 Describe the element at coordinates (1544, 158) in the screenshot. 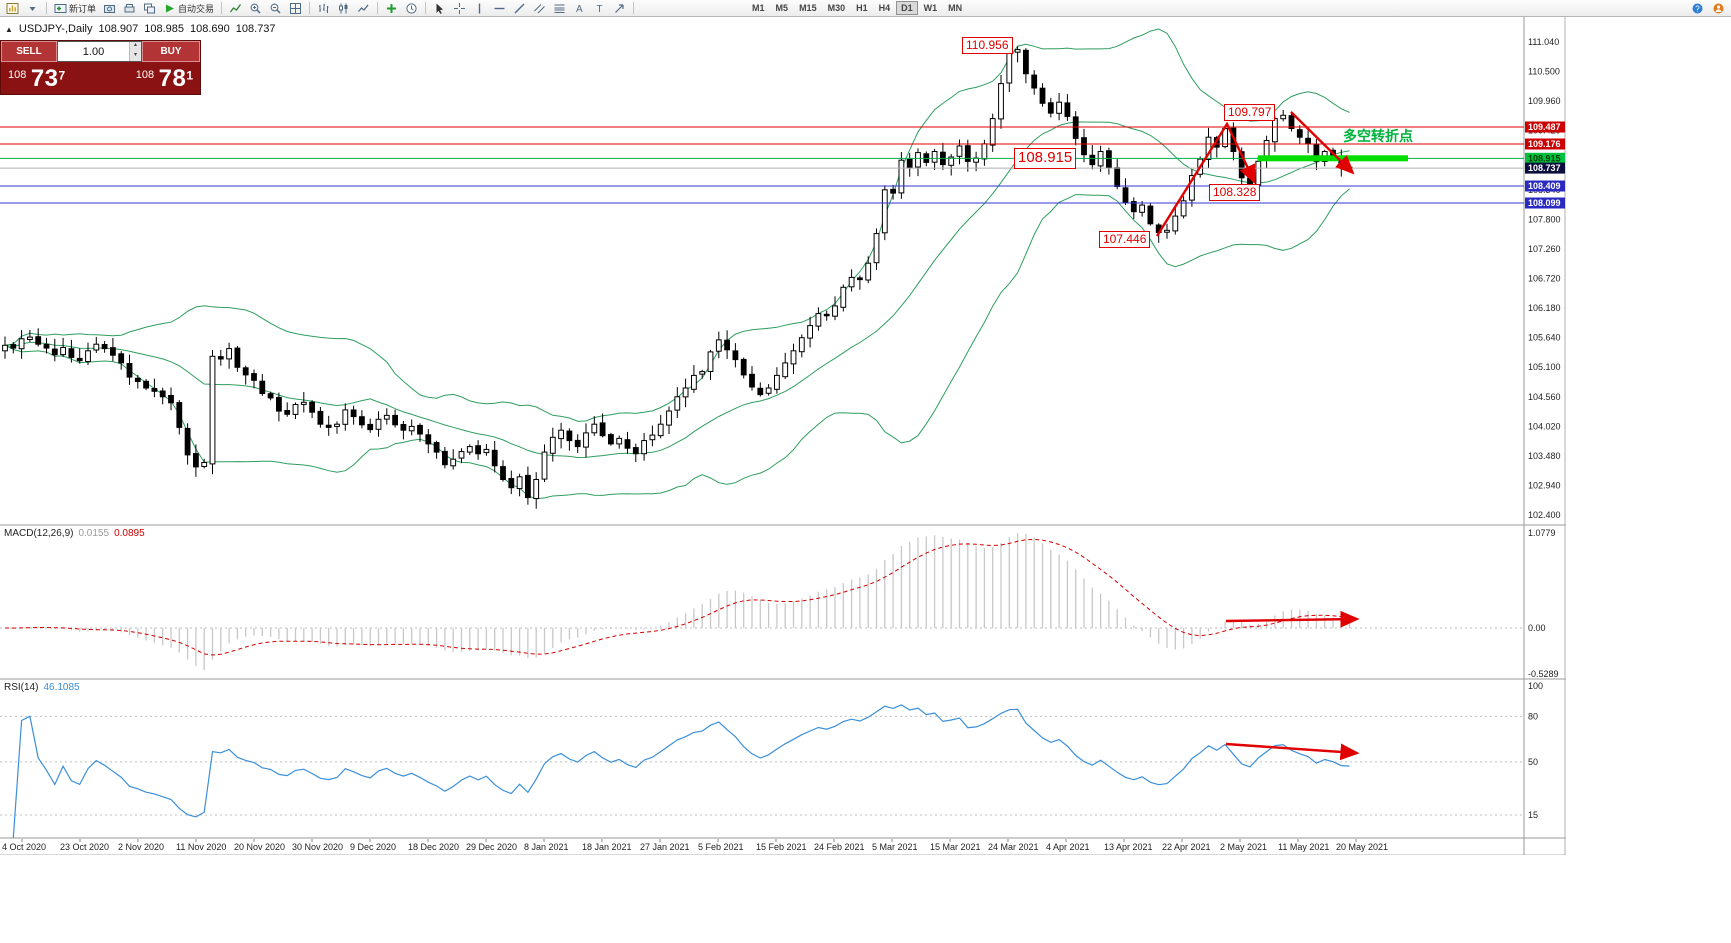

I see `svg-text: 108.915` at that location.